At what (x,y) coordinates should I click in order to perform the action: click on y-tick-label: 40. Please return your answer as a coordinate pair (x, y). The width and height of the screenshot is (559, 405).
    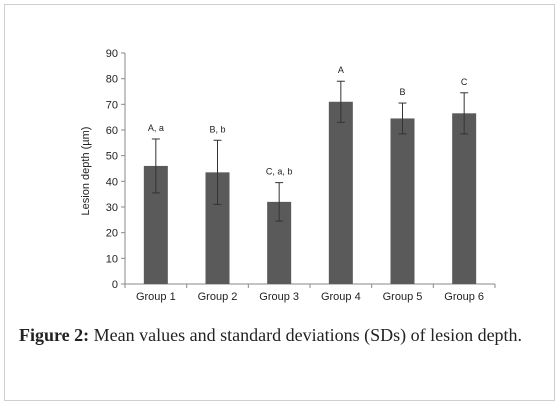
    Looking at the image, I should click on (112, 182).